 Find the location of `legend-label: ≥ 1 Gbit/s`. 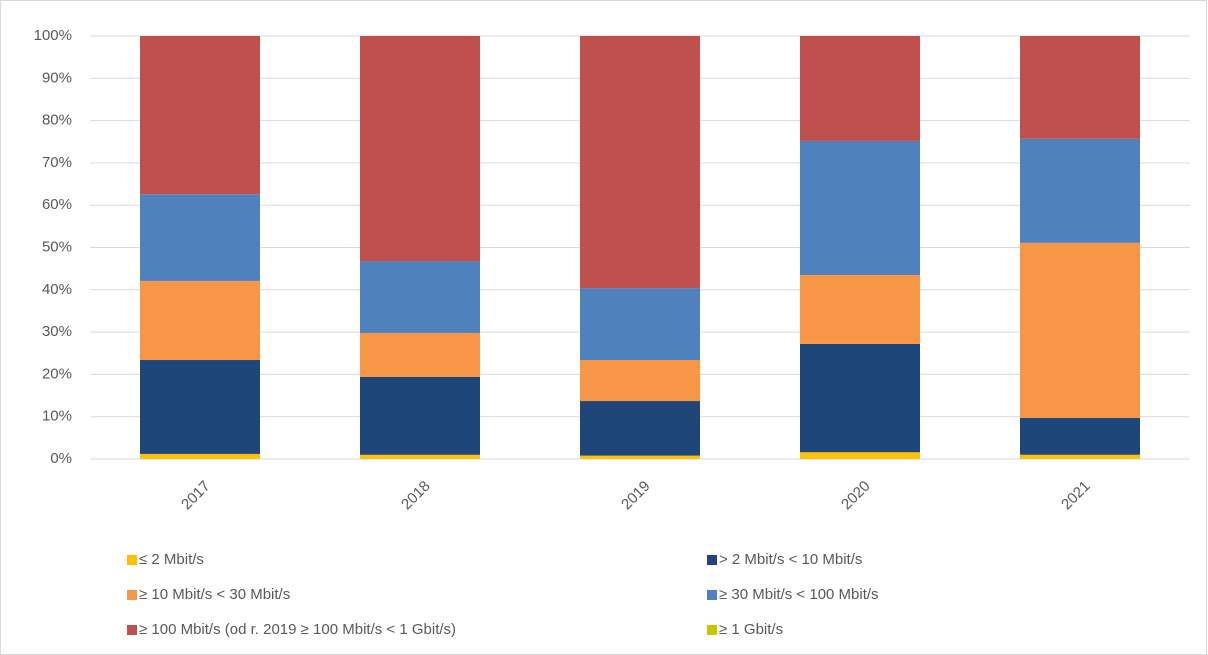

legend-label: ≥ 1 Gbit/s is located at coordinates (751, 629).